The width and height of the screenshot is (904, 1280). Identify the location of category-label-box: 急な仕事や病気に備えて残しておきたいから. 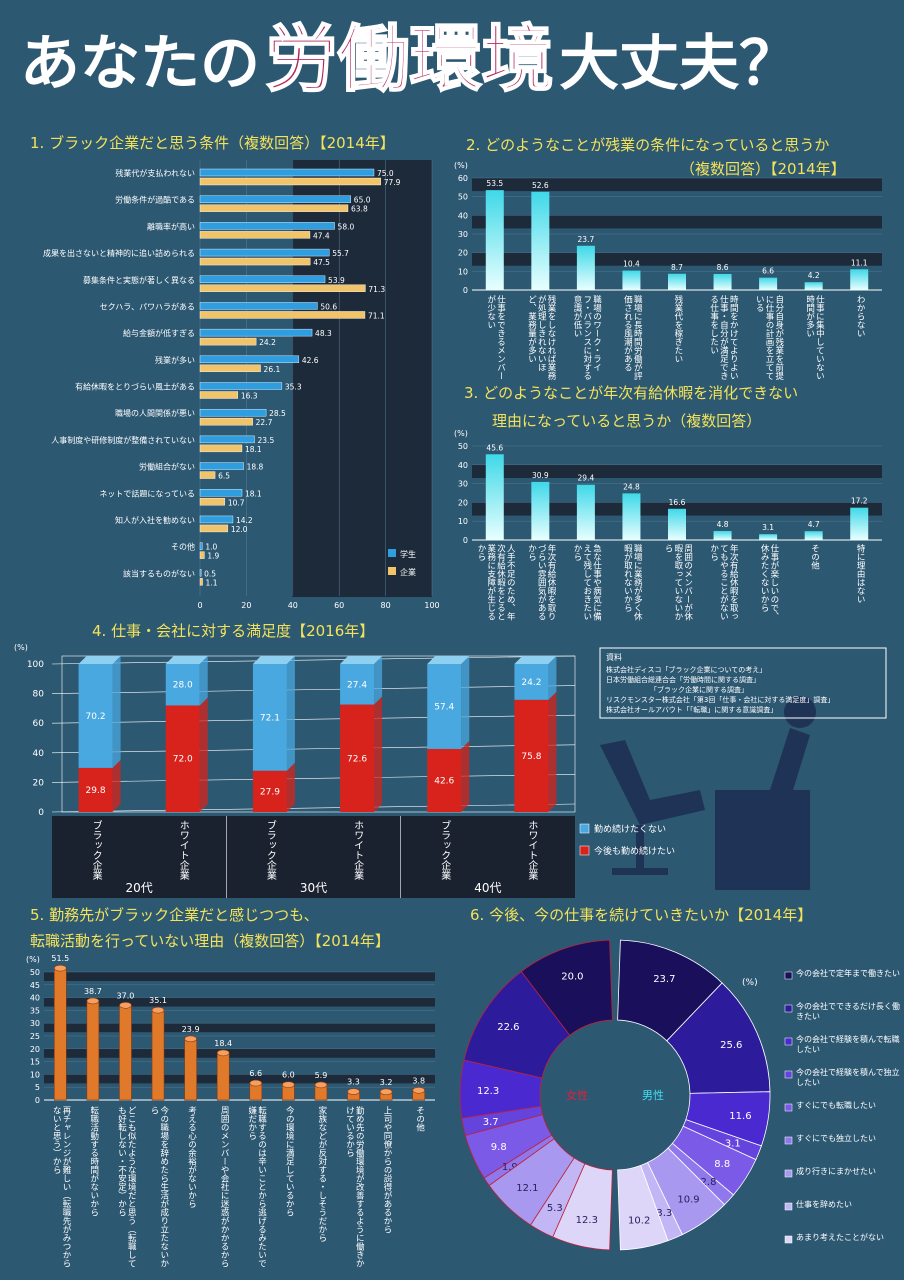
(587, 582).